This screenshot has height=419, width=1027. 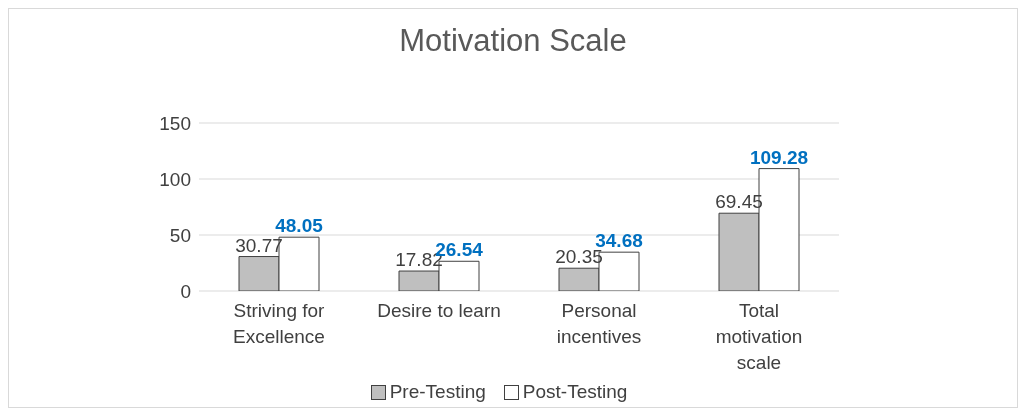 I want to click on data-label: 109.28, so click(x=779, y=157).